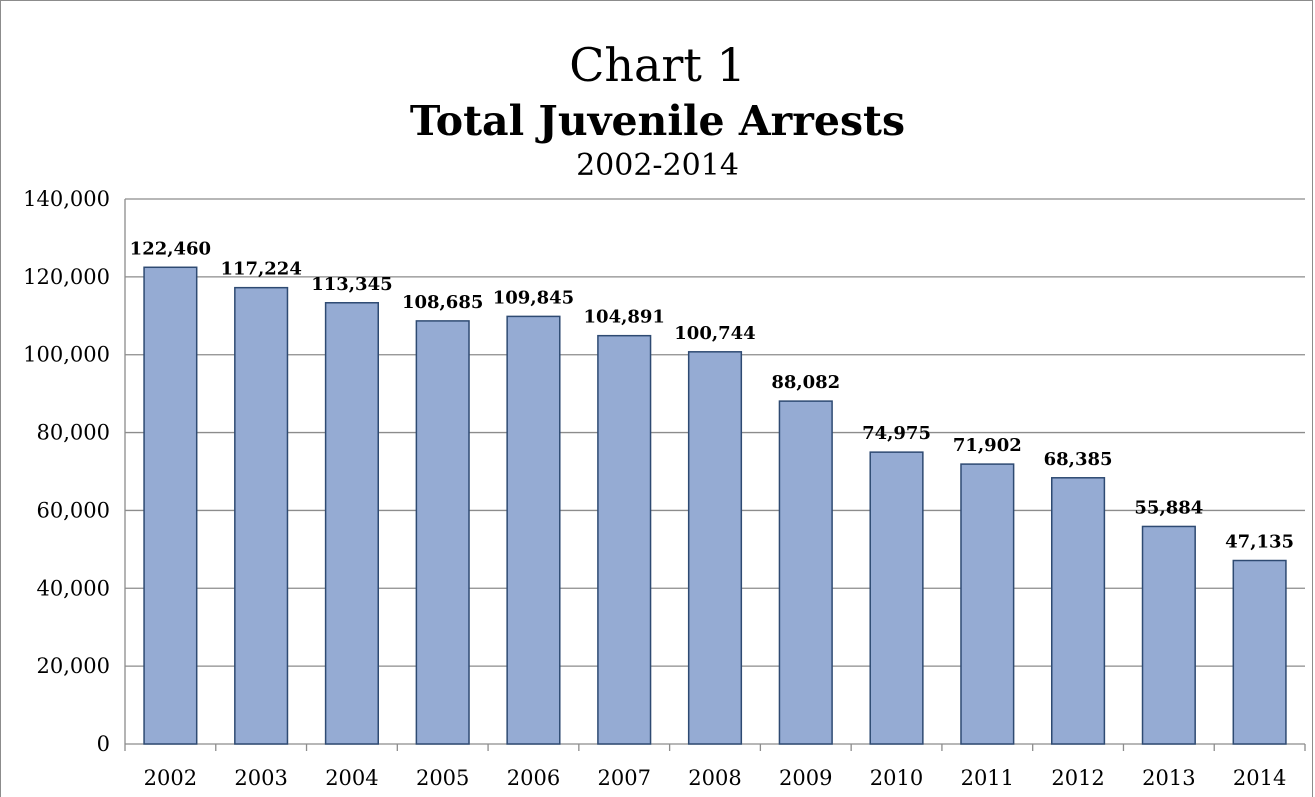  I want to click on chart-title: Total Juvenile Arrests, so click(657, 121).